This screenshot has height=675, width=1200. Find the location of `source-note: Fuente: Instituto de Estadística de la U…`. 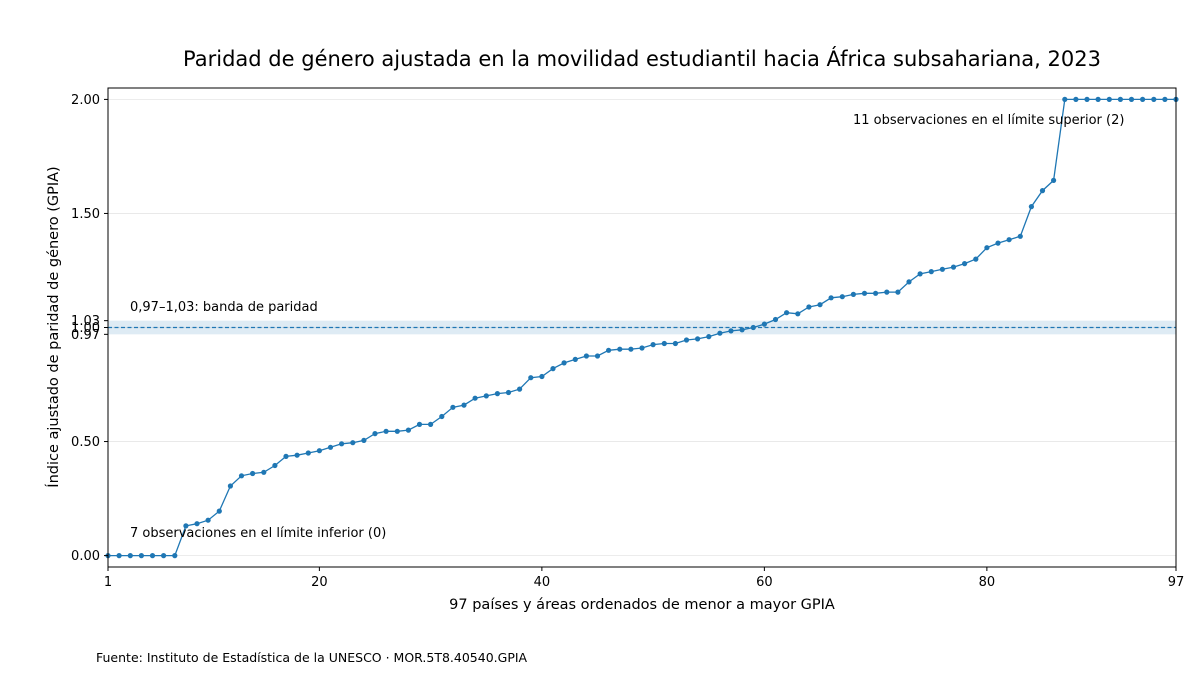

source-note: Fuente: Instituto de Estadística de la U… is located at coordinates (312, 657).